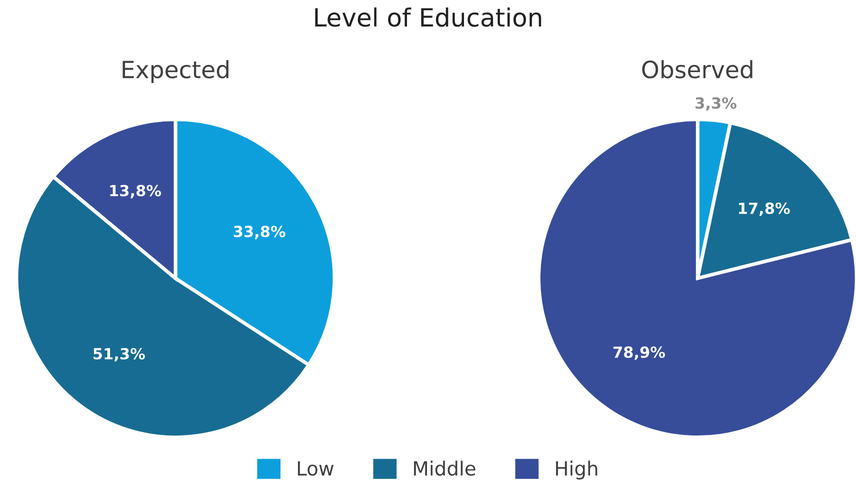 Image resolution: width=856 pixels, height=497 pixels. I want to click on legend-label: Low, so click(316, 468).